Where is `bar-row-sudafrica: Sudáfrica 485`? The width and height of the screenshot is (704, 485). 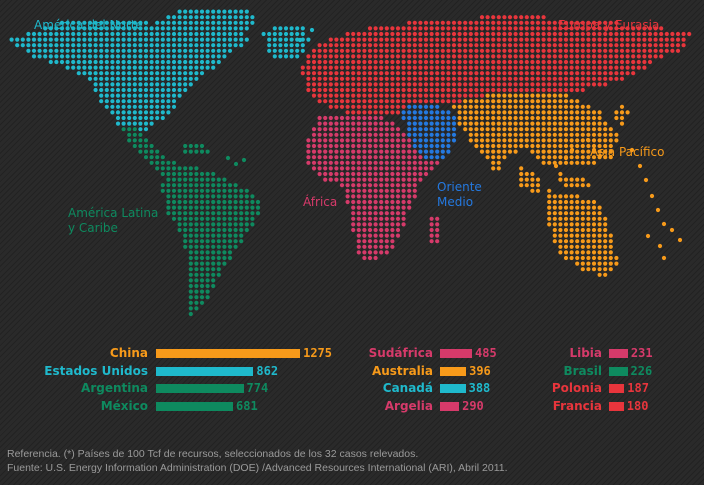 bar-row-sudafrica: Sudáfrica 485 is located at coordinates (352, 353).